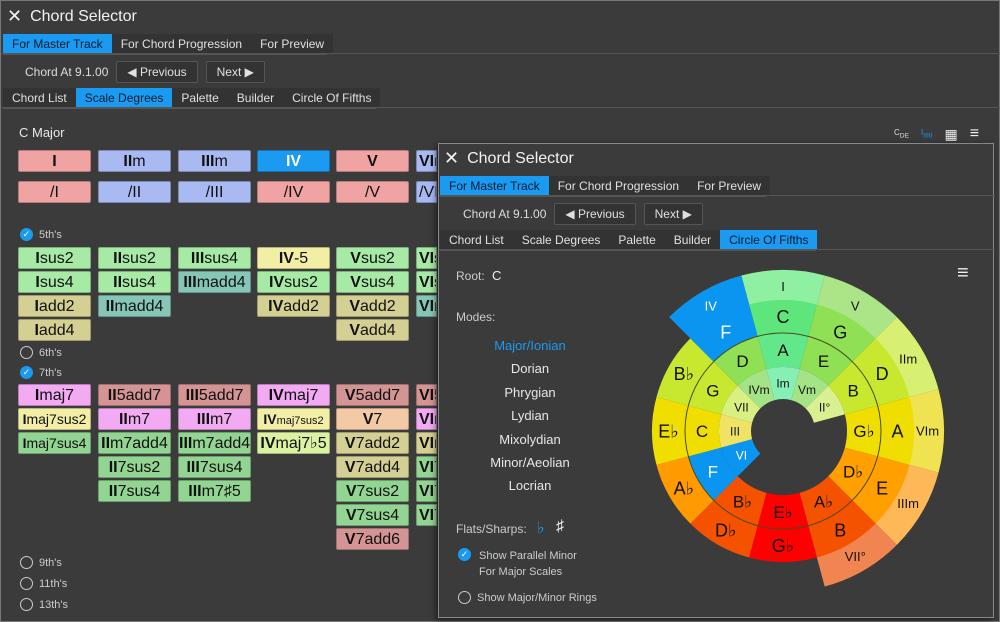 This screenshot has width=1000, height=622. What do you see at coordinates (618, 186) in the screenshot?
I see `tab-chord-progression: For Chord Progression` at bounding box center [618, 186].